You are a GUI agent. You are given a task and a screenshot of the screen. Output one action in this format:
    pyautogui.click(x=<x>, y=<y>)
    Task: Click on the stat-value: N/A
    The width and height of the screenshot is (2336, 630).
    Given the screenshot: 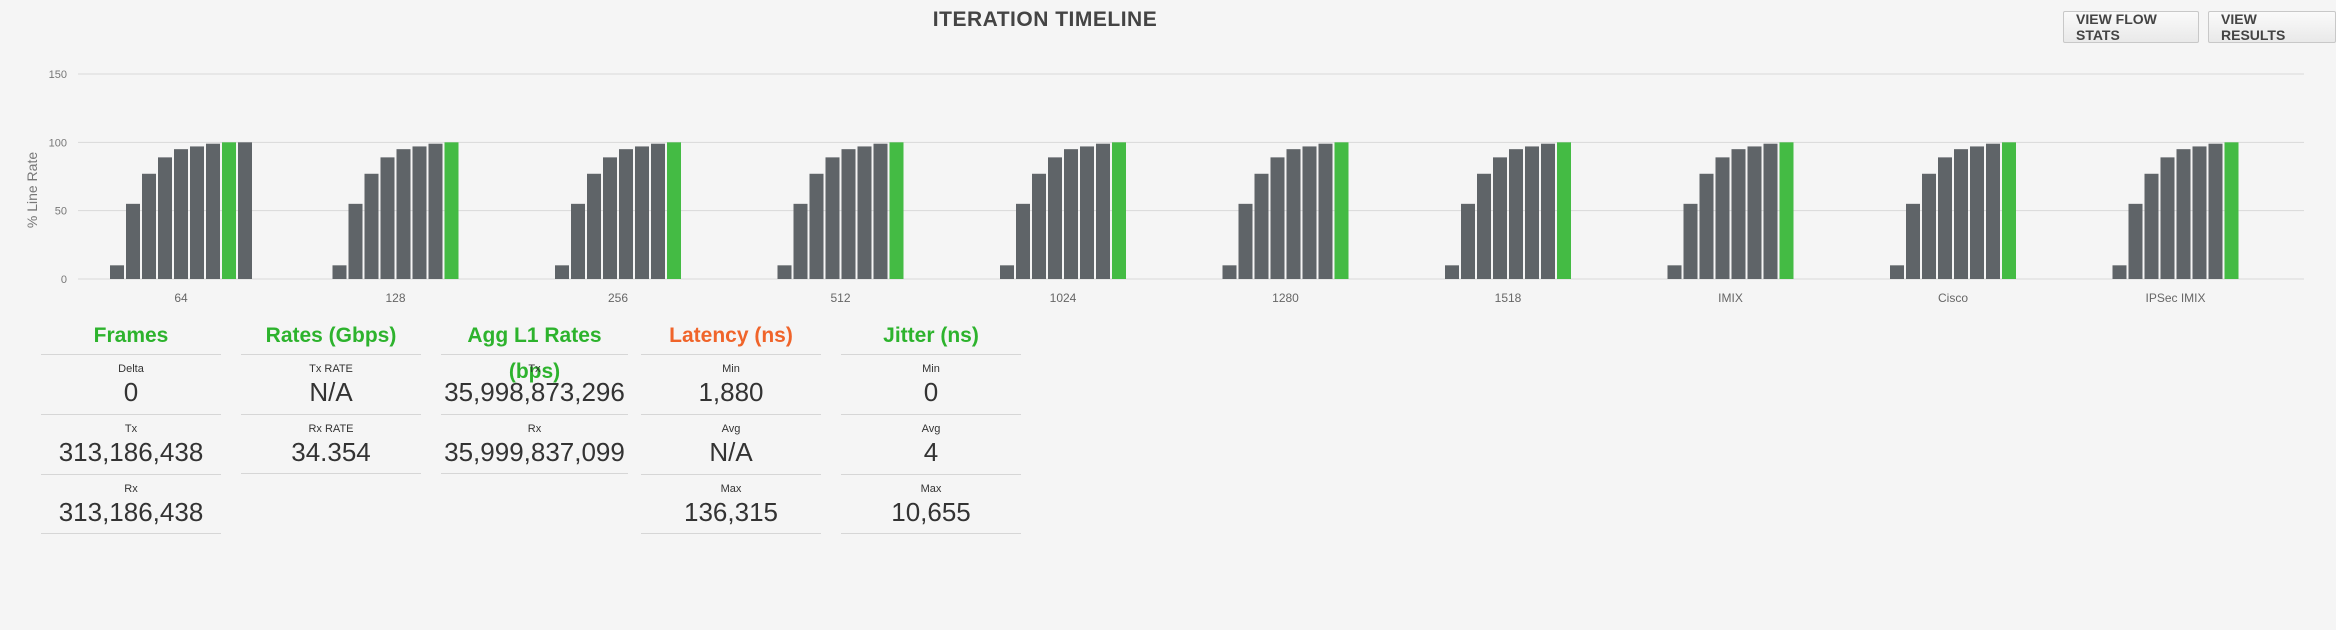 What is the action you would take?
    pyautogui.click(x=331, y=392)
    